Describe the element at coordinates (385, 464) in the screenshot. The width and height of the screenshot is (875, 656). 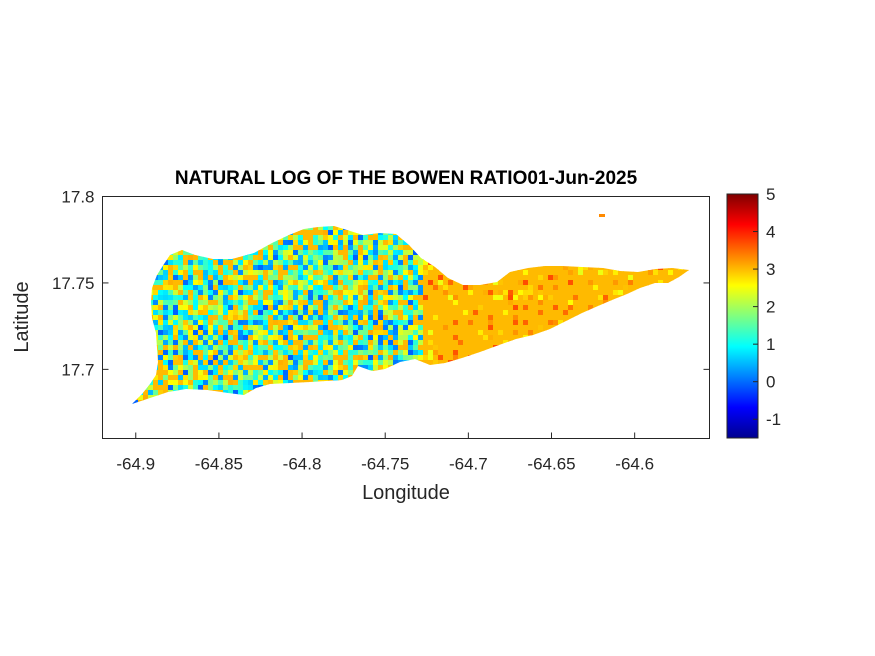
I see `x-tick-label: -64.75` at that location.